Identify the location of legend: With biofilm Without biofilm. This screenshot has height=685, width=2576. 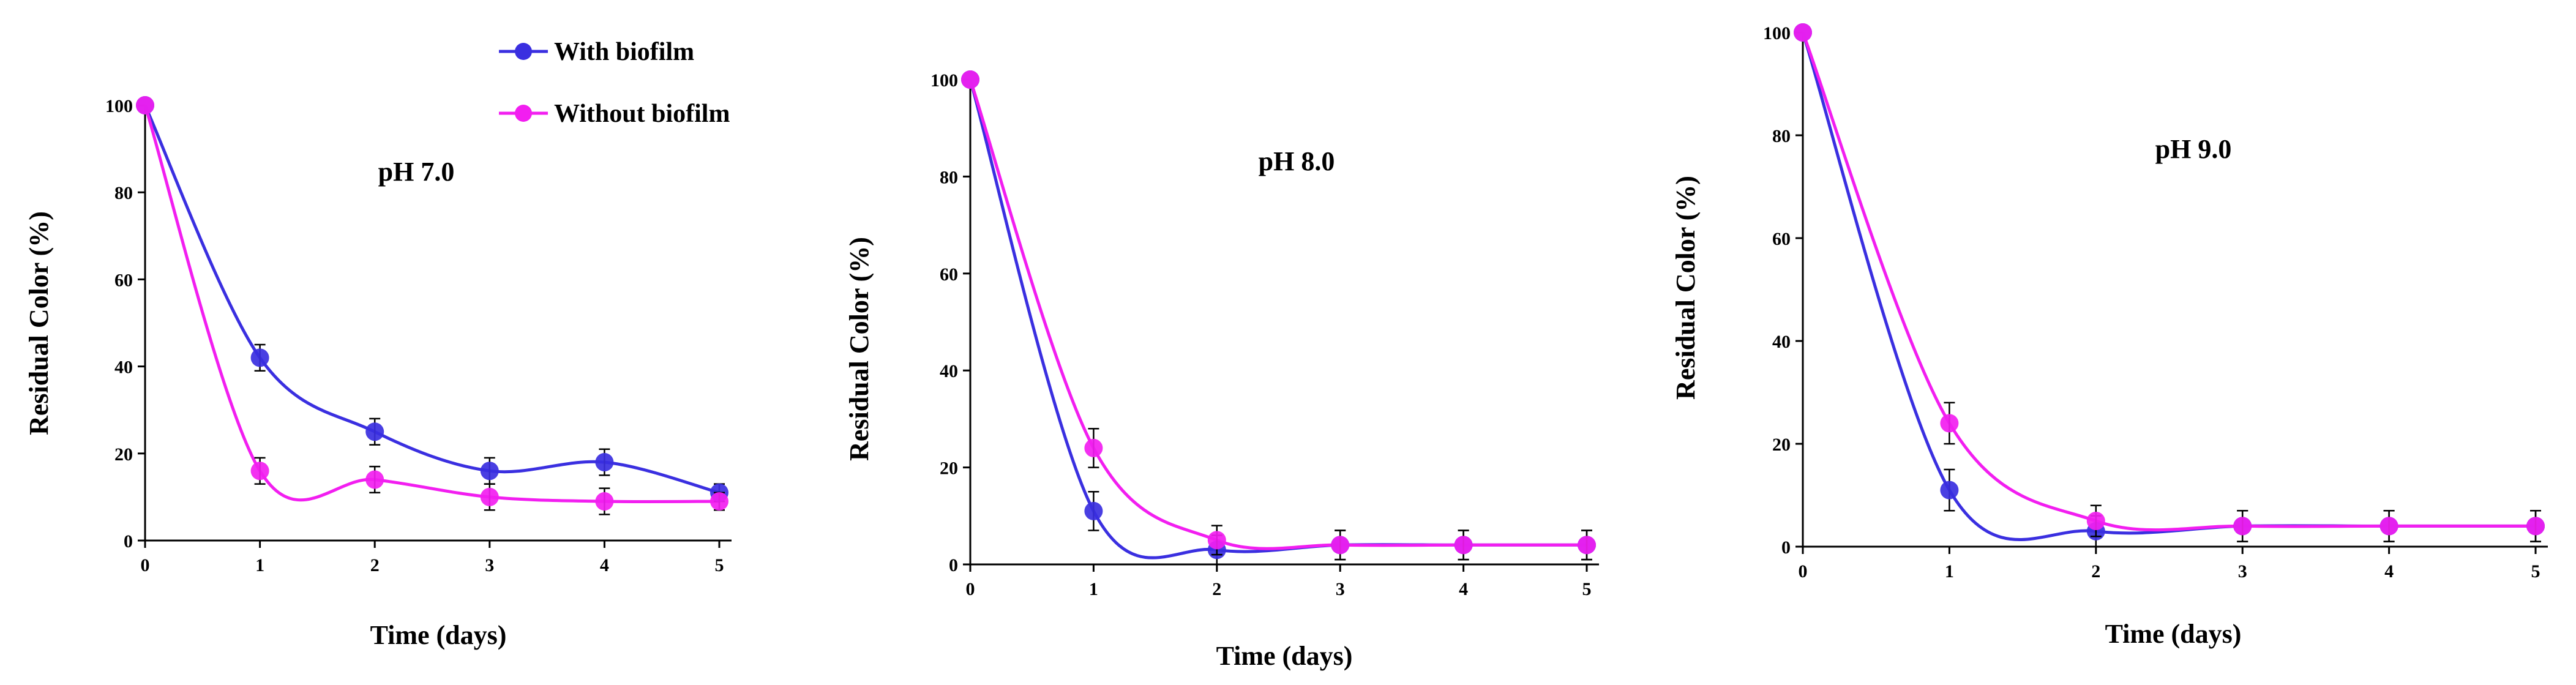
(614, 83).